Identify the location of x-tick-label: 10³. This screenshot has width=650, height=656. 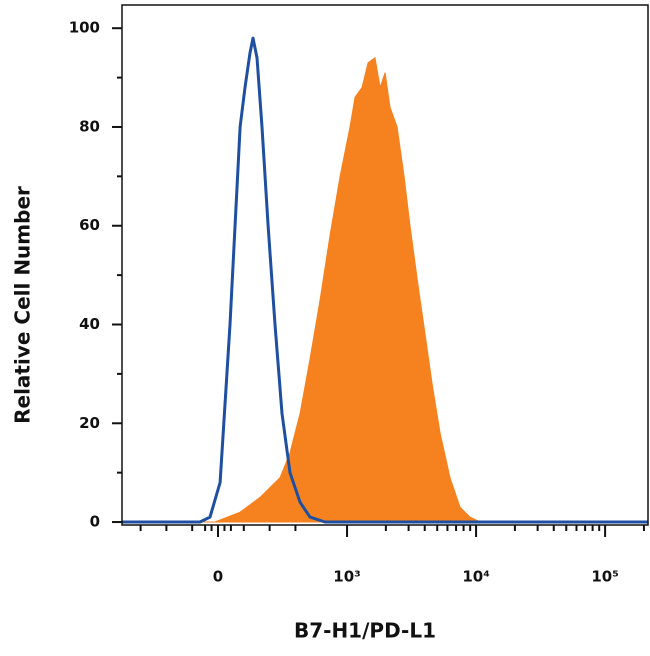
(346, 577).